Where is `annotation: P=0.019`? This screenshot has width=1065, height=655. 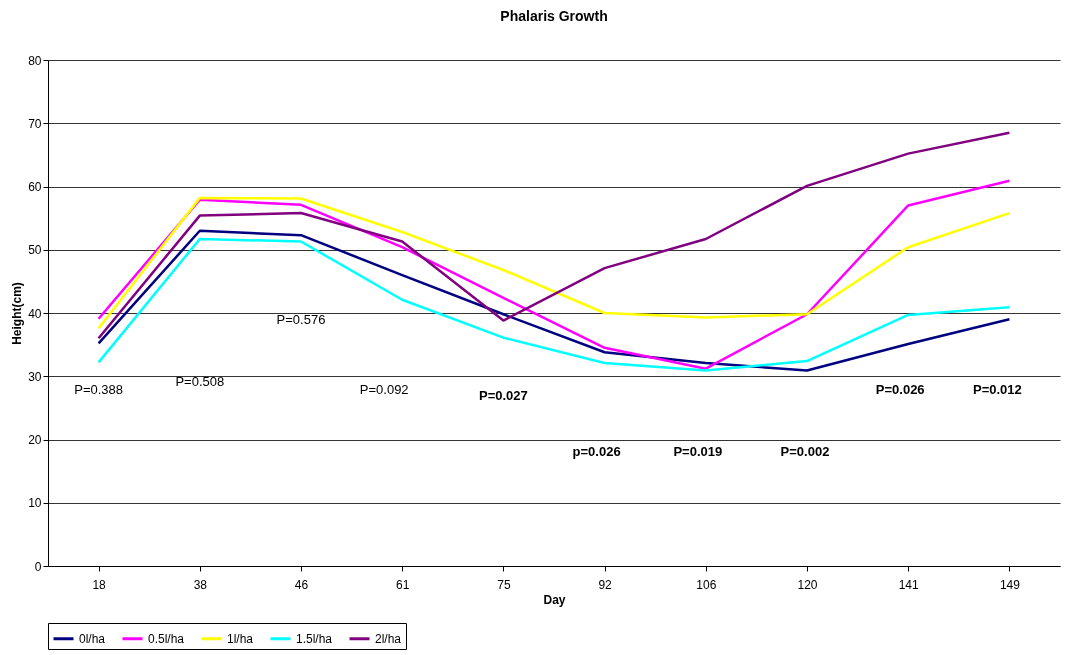 annotation: P=0.019 is located at coordinates (698, 451).